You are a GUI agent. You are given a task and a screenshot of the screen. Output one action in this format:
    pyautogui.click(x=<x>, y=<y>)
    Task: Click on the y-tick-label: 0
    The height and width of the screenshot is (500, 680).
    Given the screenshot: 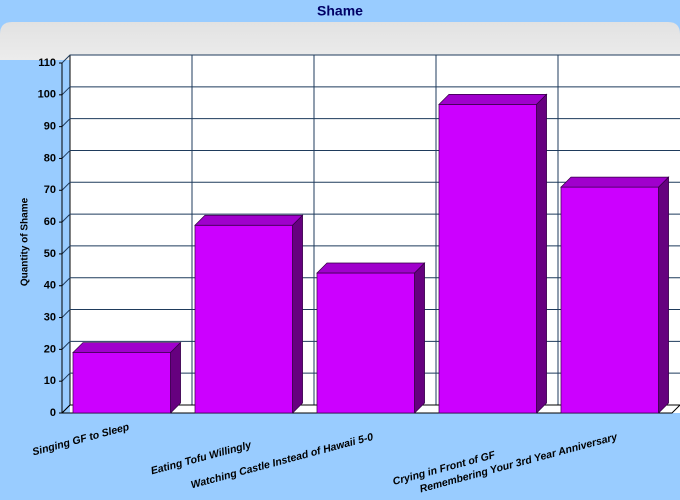 What is the action you would take?
    pyautogui.click(x=53, y=413)
    